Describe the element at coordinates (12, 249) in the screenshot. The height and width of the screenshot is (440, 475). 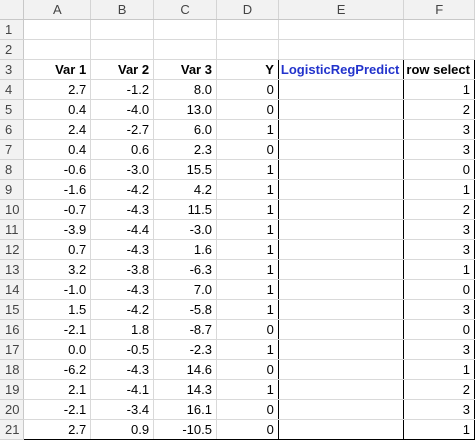
I see `row-header: 12` at that location.